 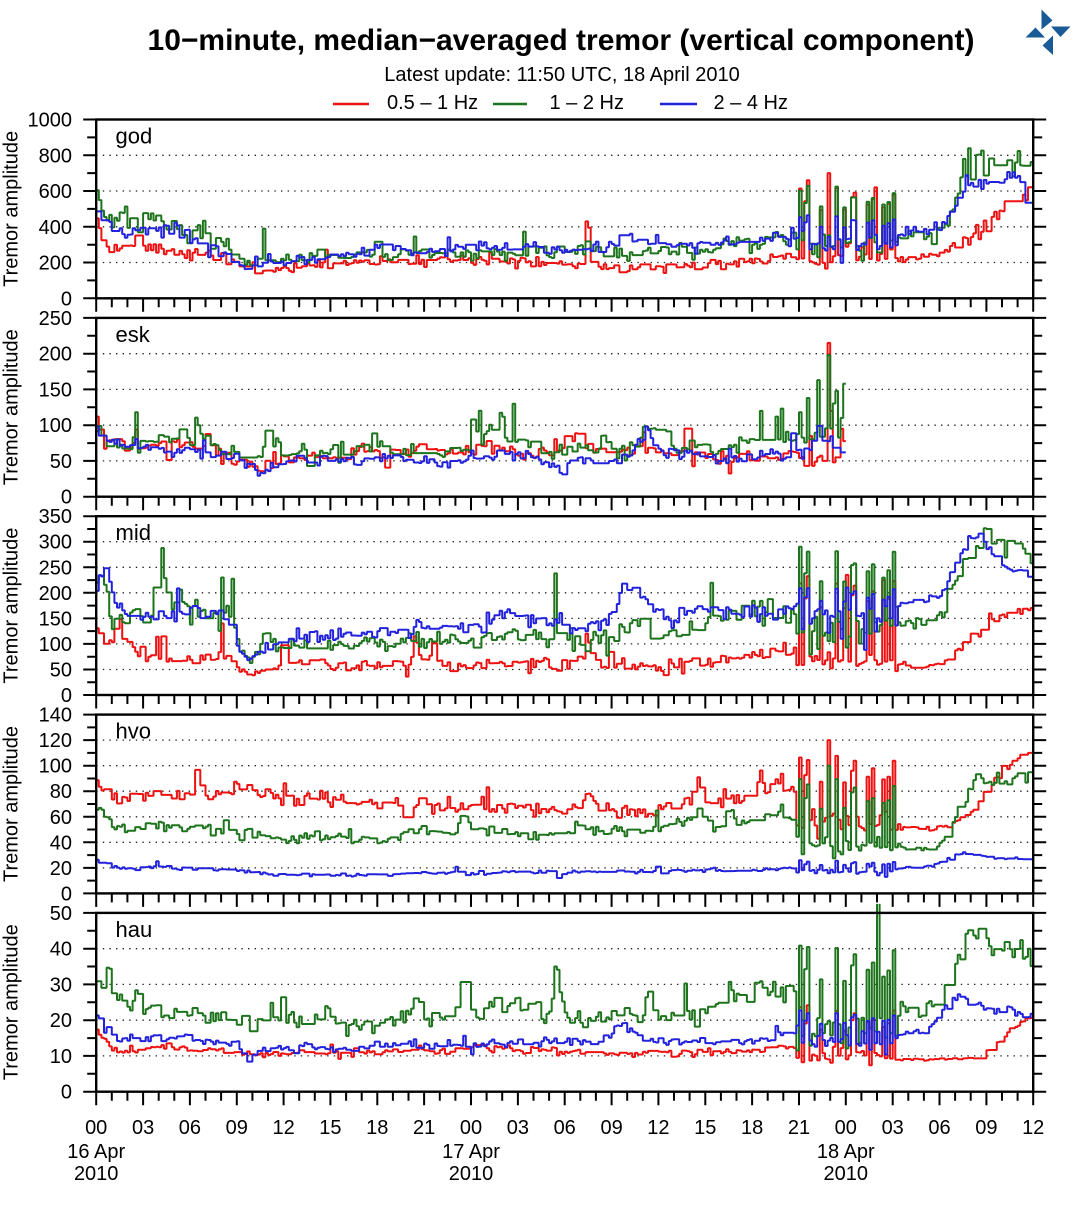 What do you see at coordinates (134, 136) in the screenshot?
I see `svg-text: god` at bounding box center [134, 136].